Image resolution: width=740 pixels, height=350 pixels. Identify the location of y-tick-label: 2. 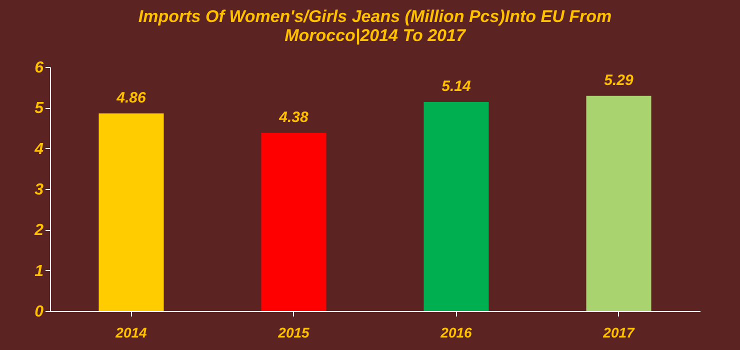
(39, 231).